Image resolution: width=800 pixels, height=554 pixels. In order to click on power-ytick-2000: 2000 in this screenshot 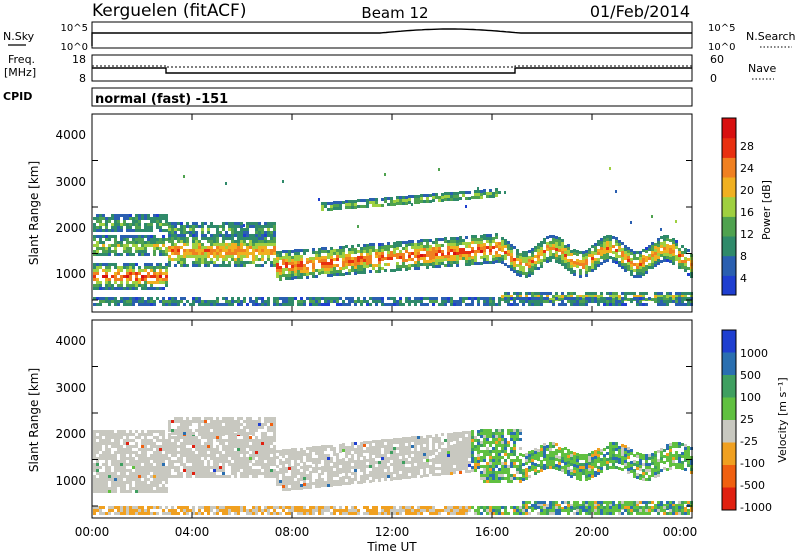, I will do `click(70, 228)`.